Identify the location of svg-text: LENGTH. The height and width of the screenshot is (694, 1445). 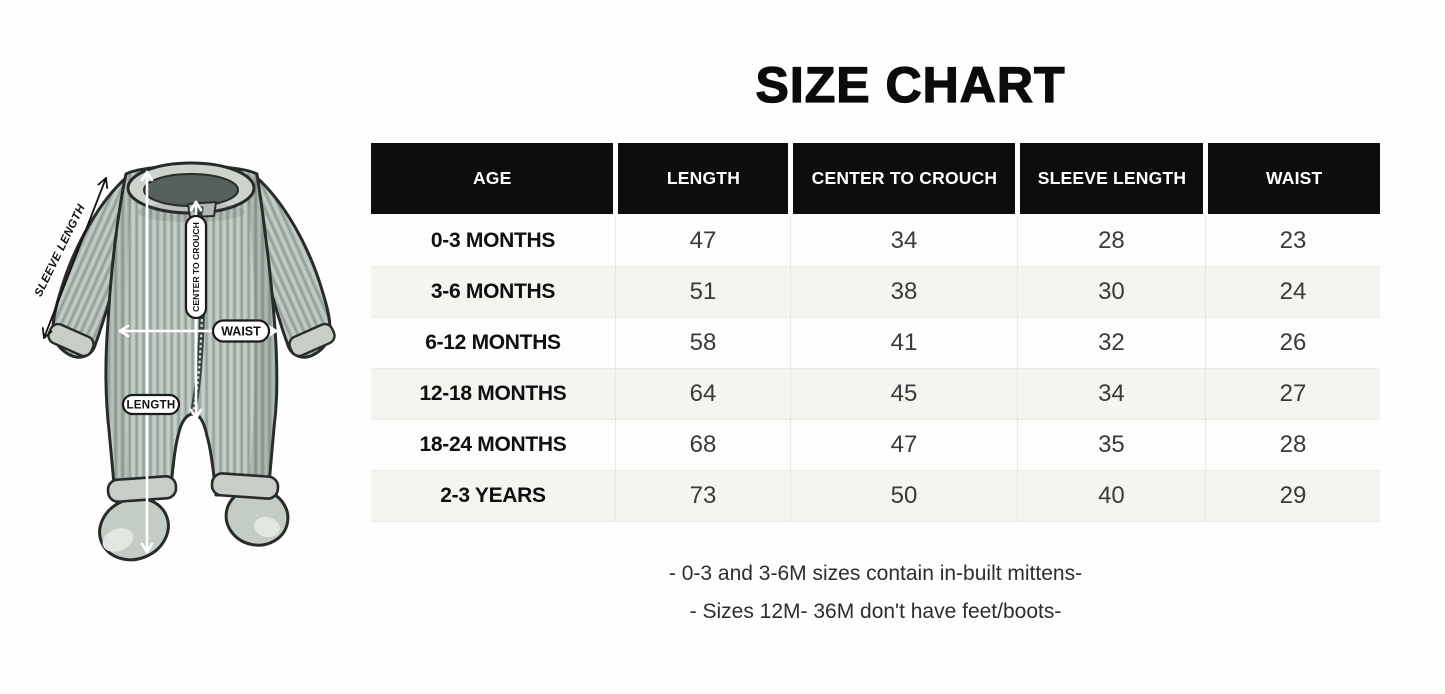
(150, 406).